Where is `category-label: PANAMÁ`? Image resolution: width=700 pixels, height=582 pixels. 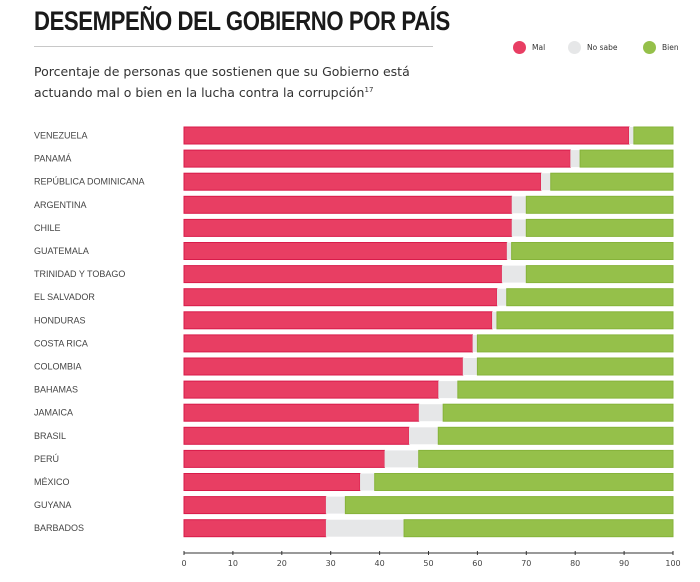 category-label: PANAMÁ is located at coordinates (52, 159).